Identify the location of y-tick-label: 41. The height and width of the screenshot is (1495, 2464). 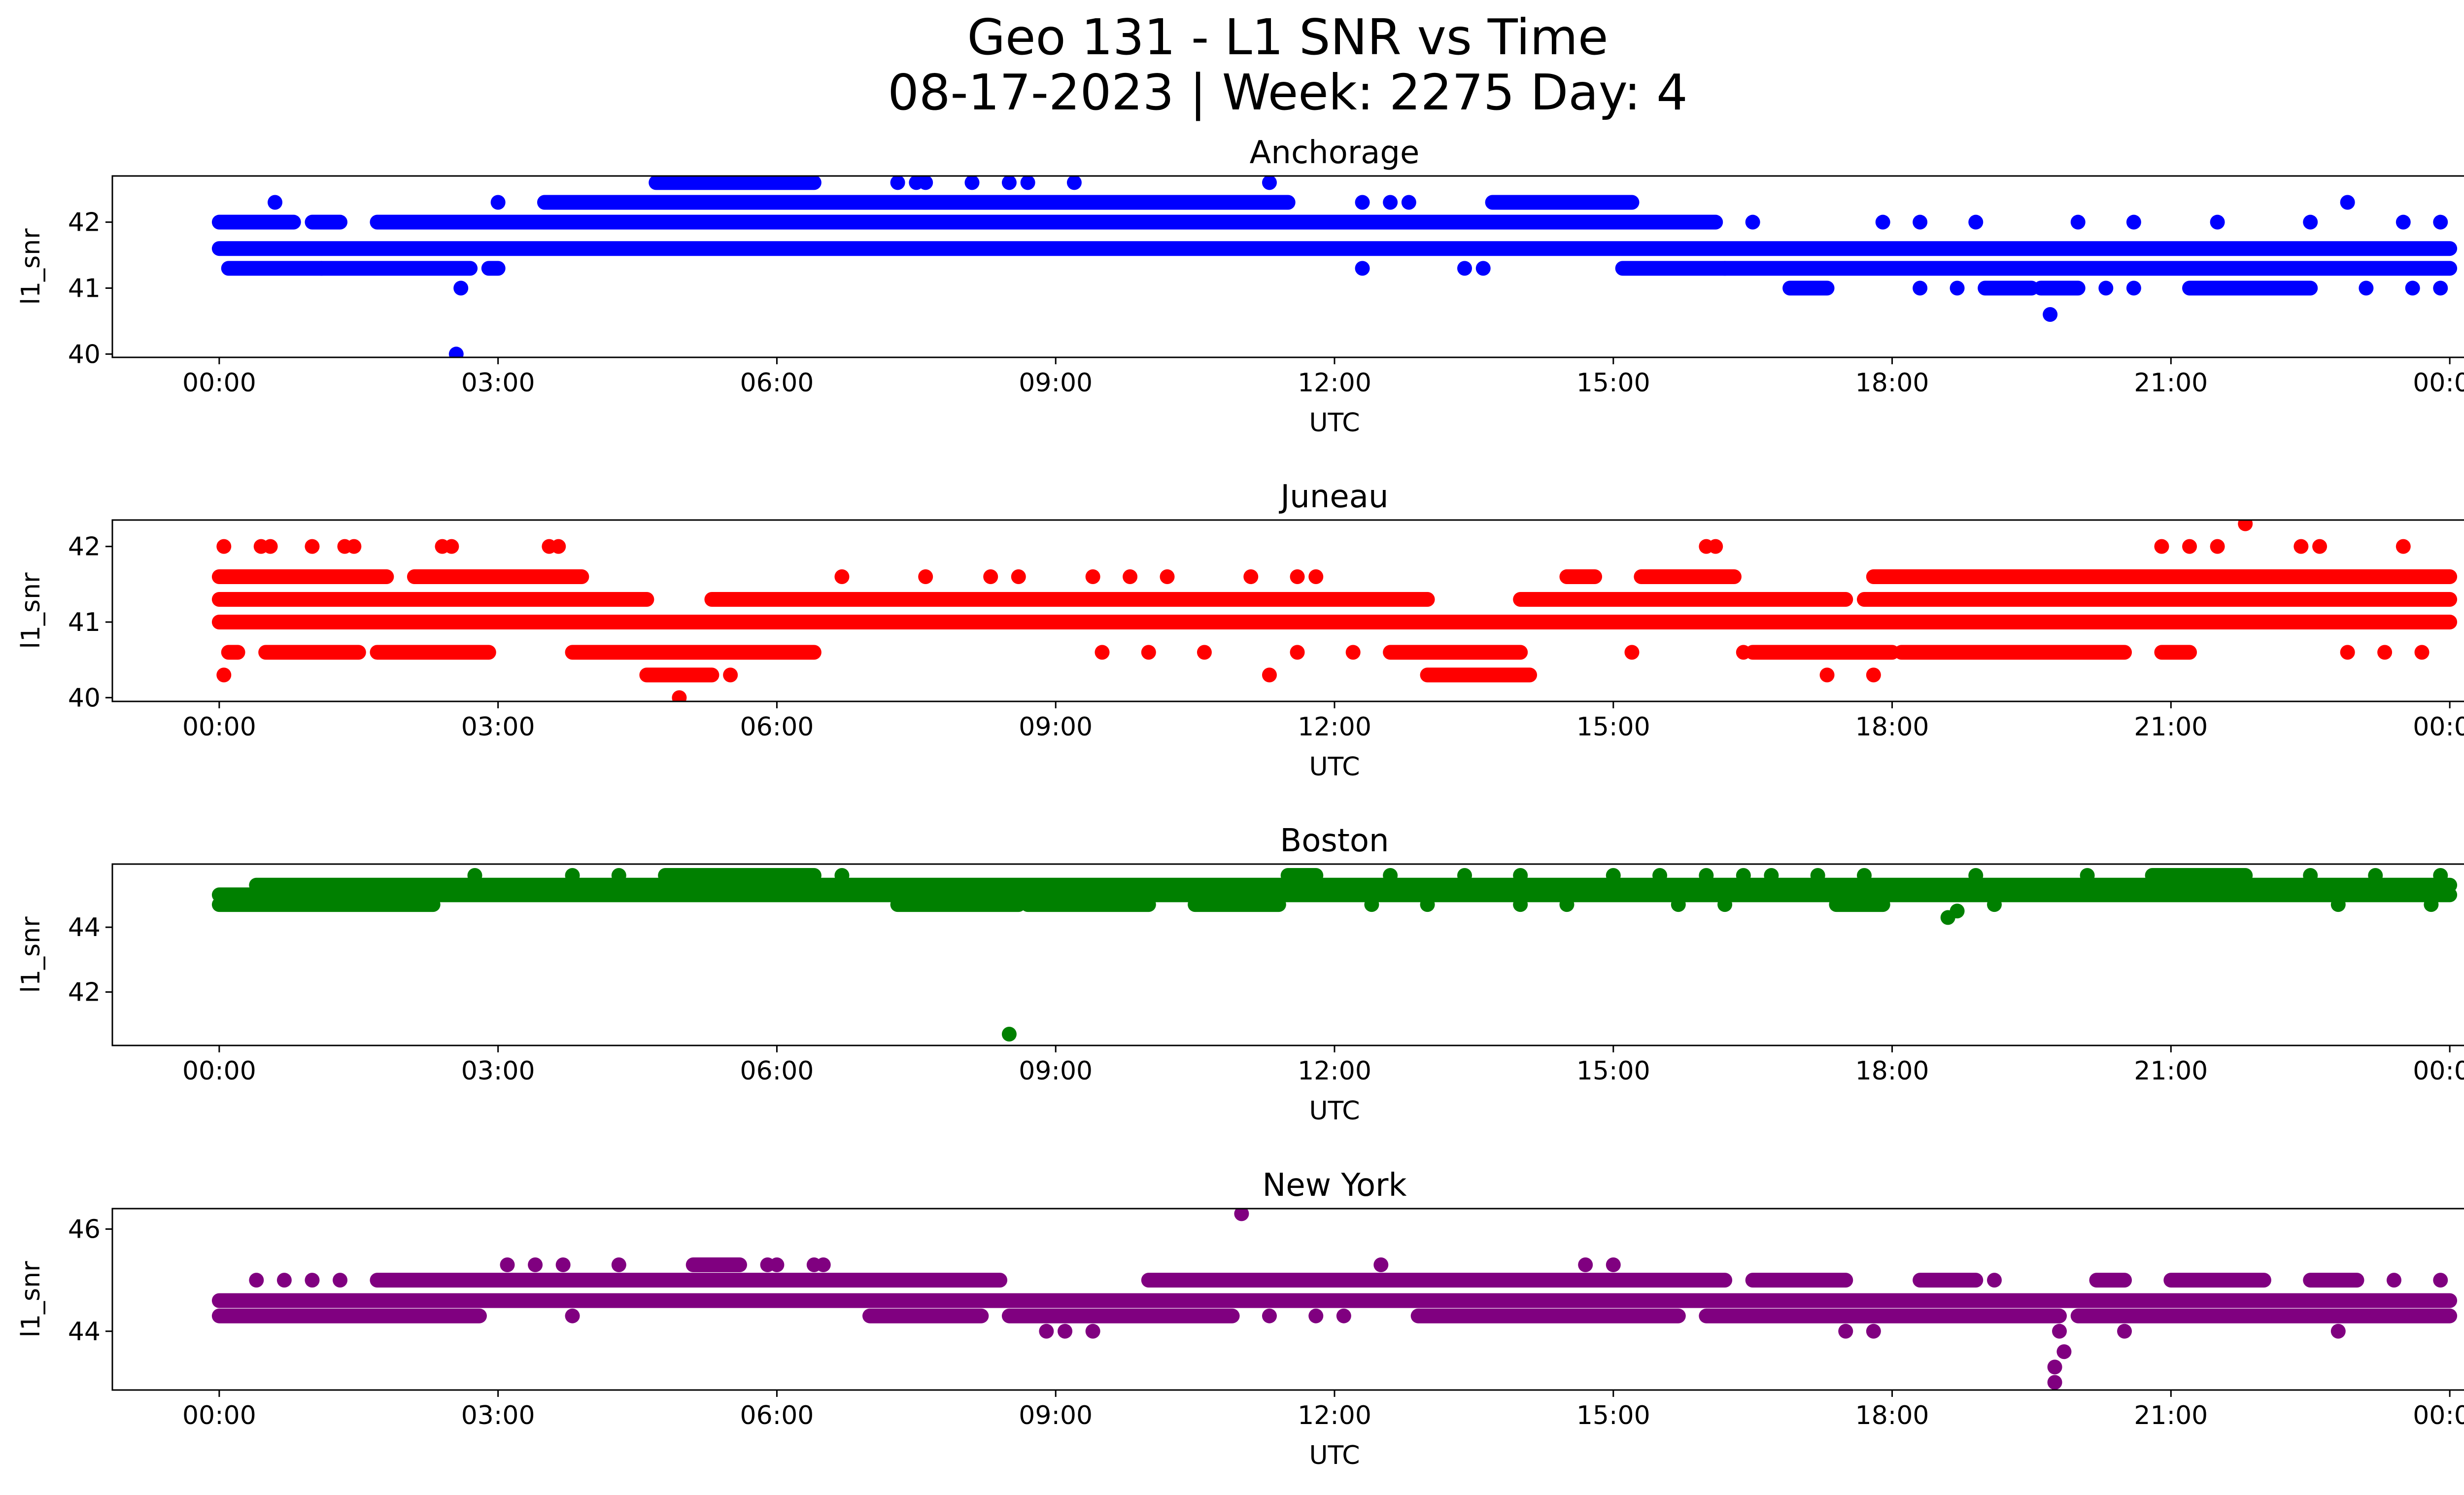
(84, 622).